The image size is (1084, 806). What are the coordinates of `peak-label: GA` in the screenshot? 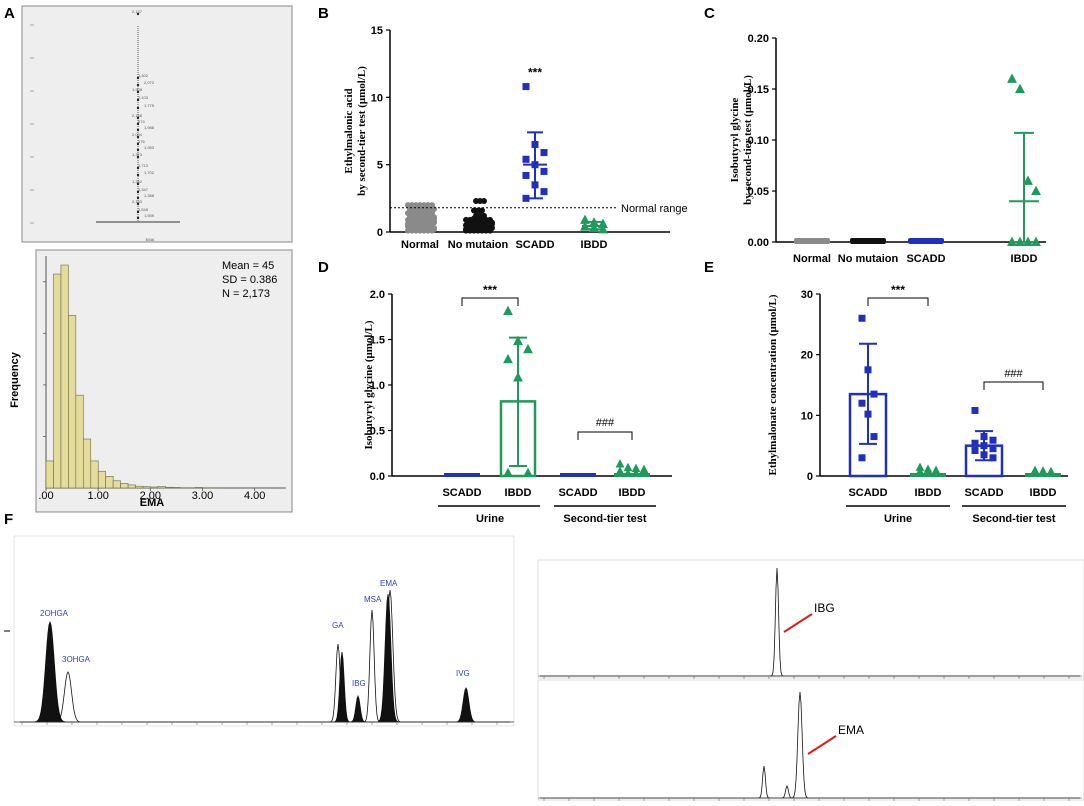 It's located at (338, 625).